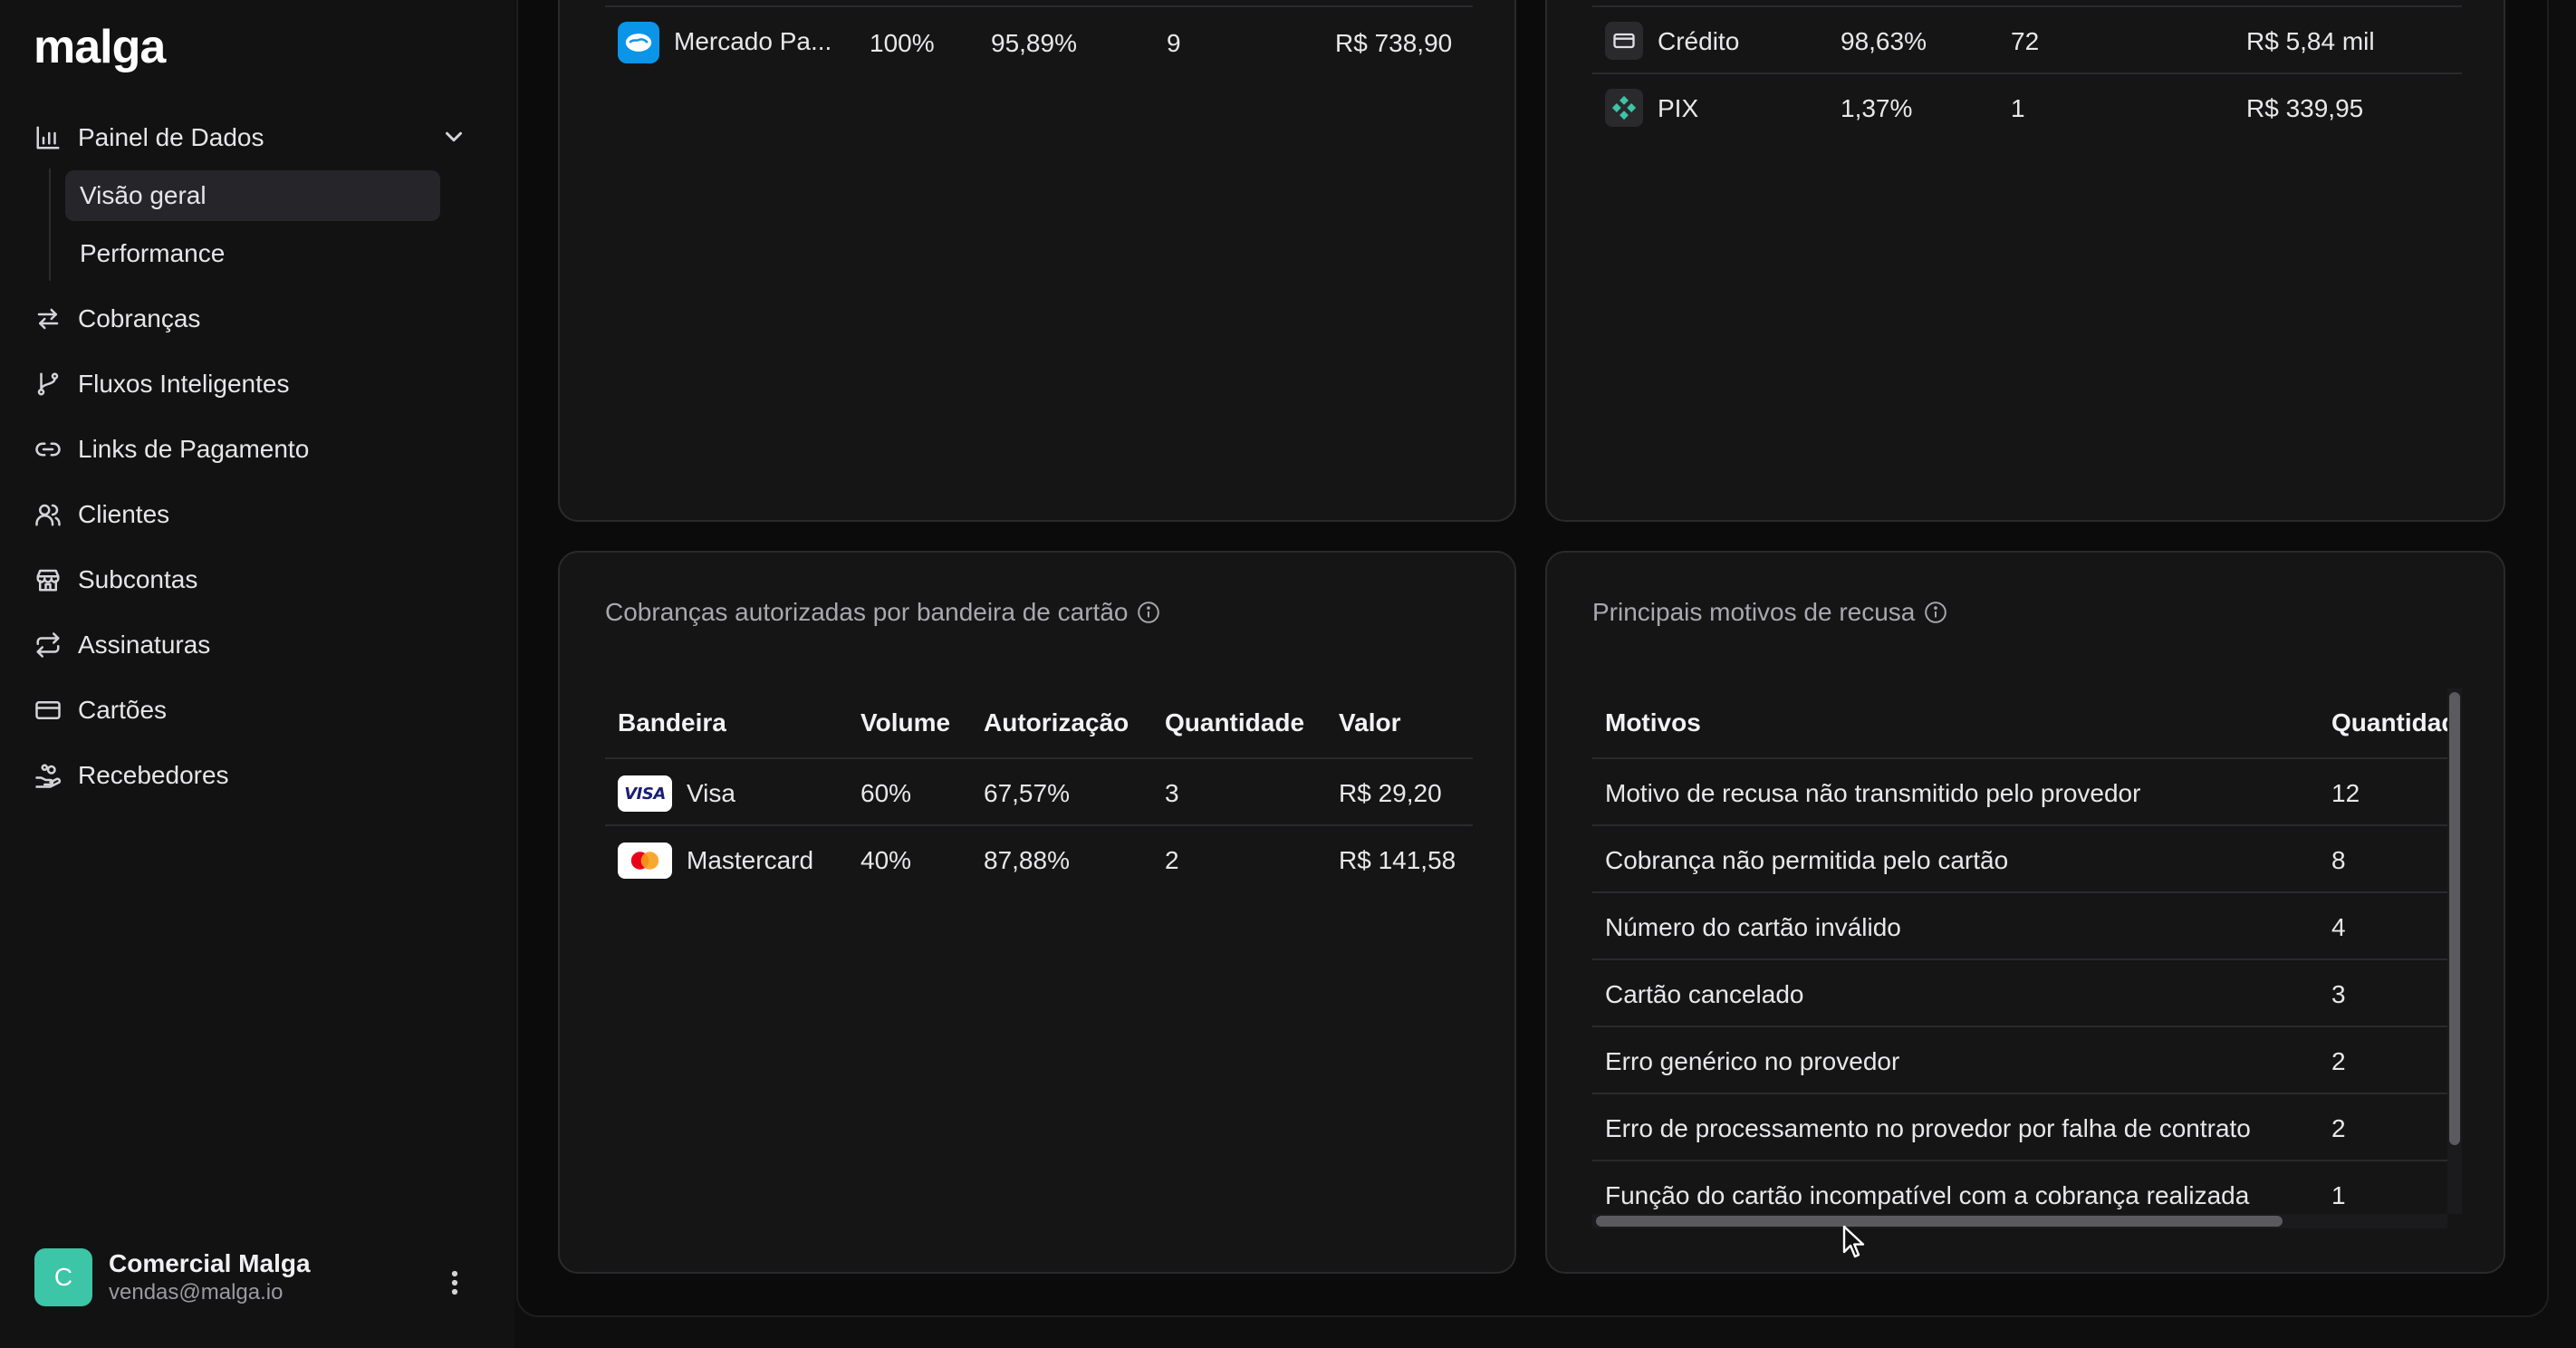  What do you see at coordinates (1394, 43) in the screenshot?
I see `provider-value: R$ 738,90` at bounding box center [1394, 43].